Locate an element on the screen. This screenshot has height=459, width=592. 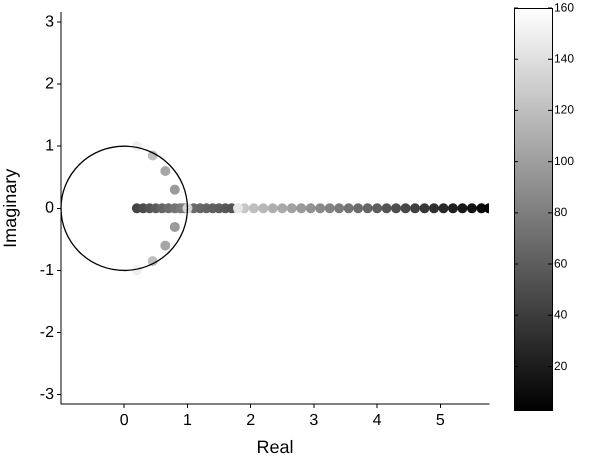
color-bar-label: 160 is located at coordinates (564, 7).